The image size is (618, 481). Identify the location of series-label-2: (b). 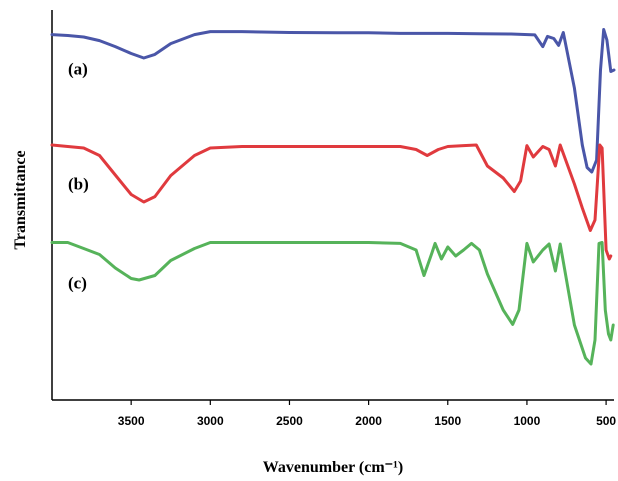
(78, 184).